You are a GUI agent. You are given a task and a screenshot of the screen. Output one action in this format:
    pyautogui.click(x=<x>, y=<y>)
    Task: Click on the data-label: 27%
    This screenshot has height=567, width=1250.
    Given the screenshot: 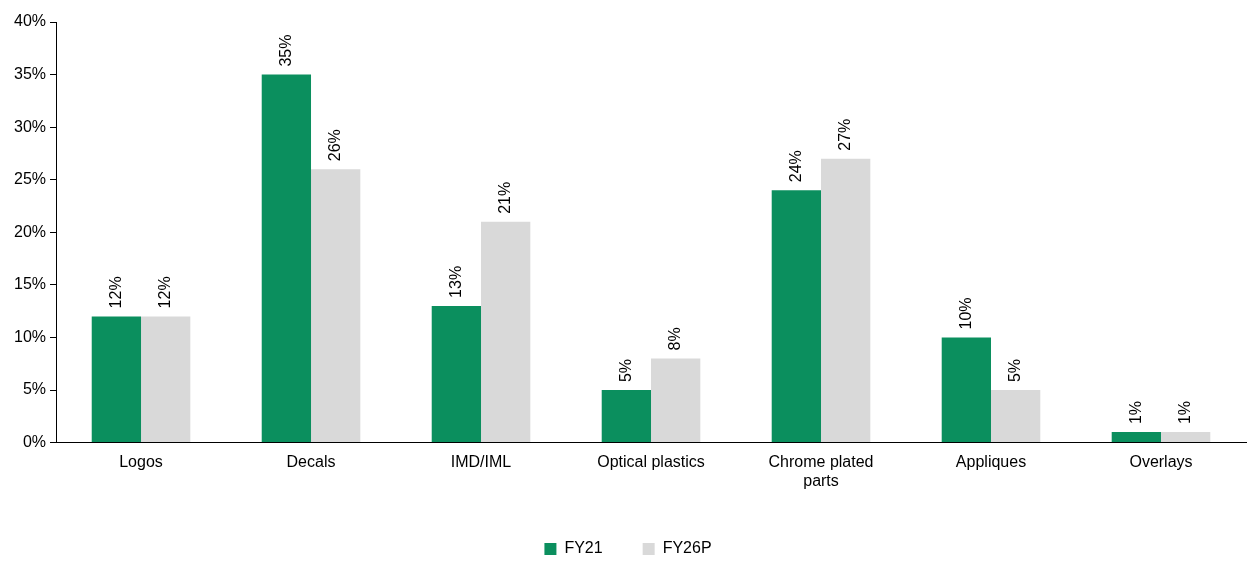 What is the action you would take?
    pyautogui.click(x=845, y=134)
    